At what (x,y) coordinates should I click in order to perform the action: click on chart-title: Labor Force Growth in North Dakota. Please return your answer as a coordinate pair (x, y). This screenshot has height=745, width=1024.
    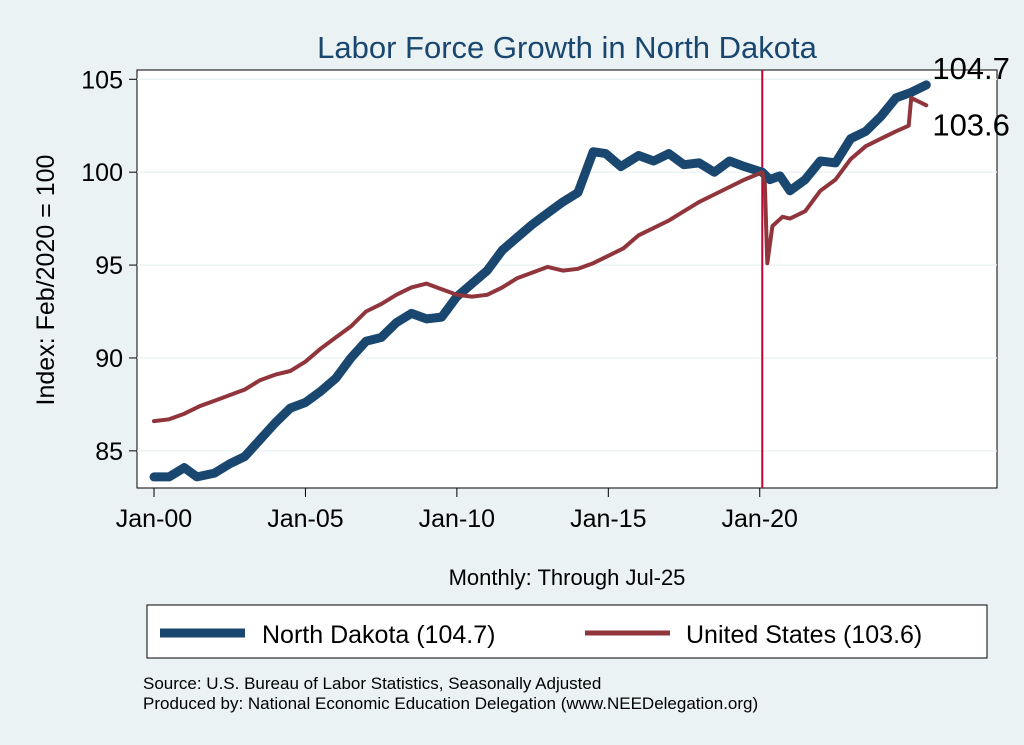
    Looking at the image, I should click on (567, 47).